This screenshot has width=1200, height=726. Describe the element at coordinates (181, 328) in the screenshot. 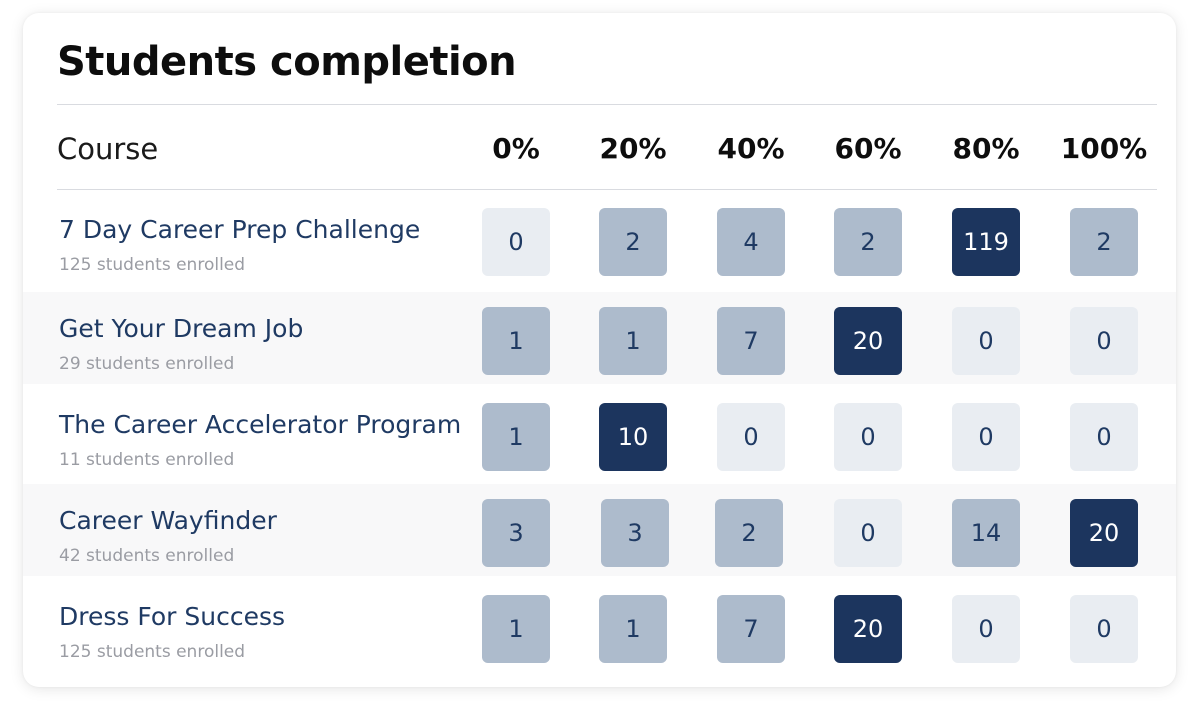

I see `course-name: Get Your Dream Job` at that location.